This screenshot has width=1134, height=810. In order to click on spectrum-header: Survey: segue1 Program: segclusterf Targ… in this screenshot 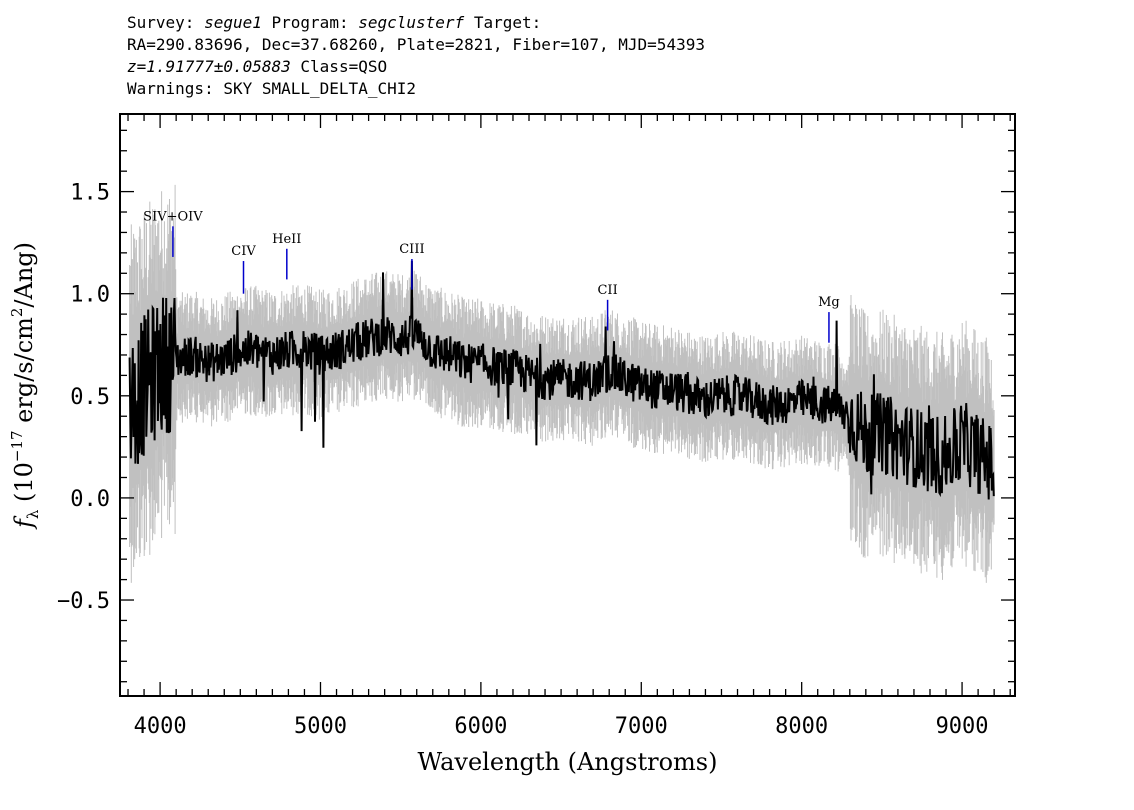, I will do `click(416, 56)`.